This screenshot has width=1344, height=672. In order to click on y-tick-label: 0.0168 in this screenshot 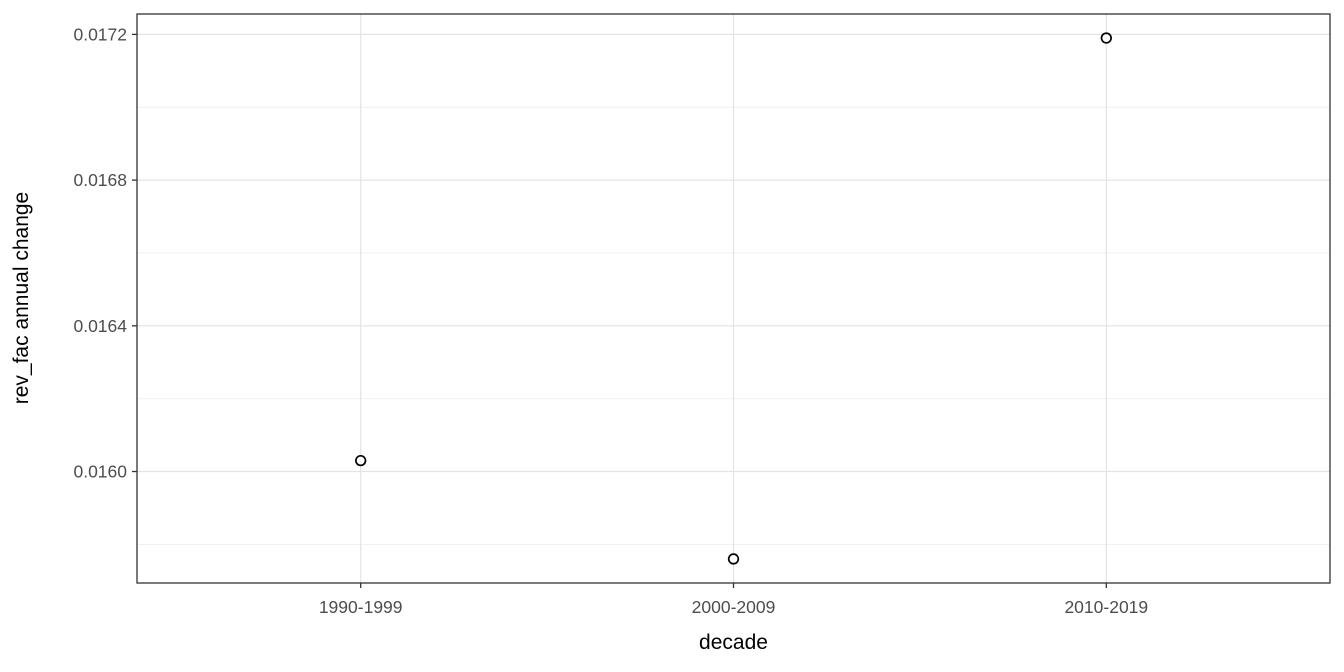, I will do `click(100, 180)`.